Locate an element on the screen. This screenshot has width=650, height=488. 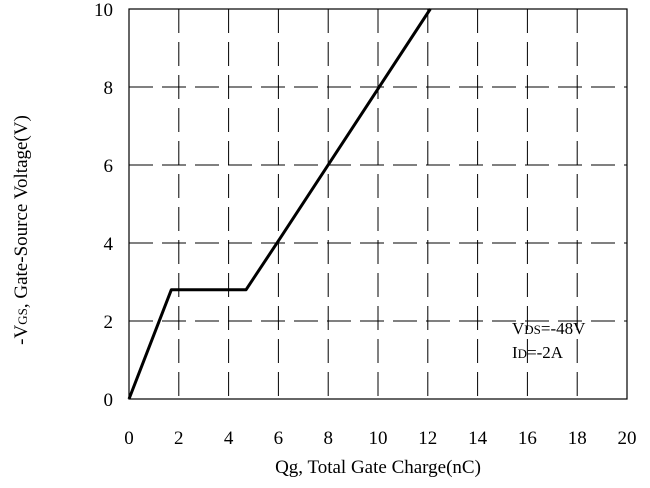
y-axis-title-sub: GS is located at coordinates (22, 316).